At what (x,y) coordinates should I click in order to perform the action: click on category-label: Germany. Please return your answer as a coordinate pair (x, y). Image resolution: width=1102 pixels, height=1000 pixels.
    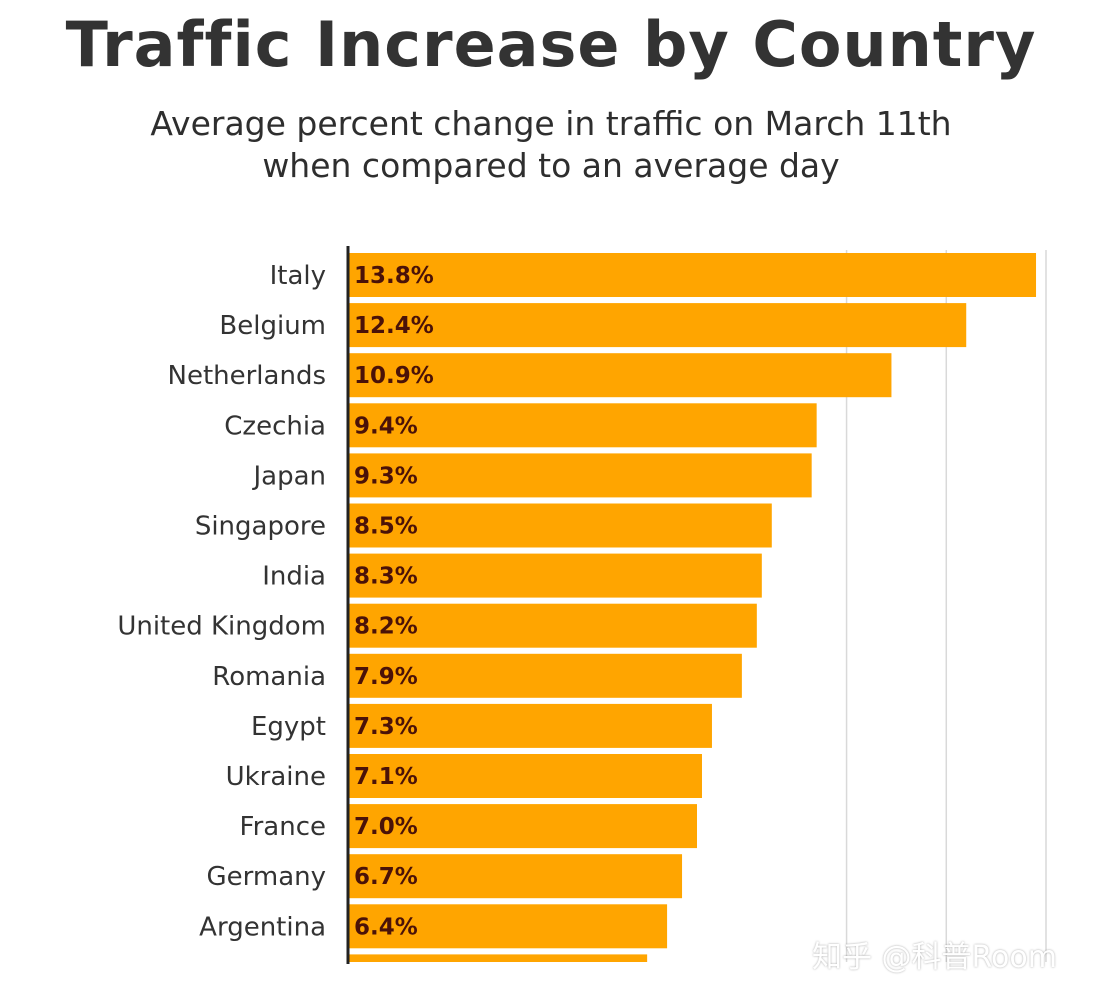
    Looking at the image, I should click on (266, 877).